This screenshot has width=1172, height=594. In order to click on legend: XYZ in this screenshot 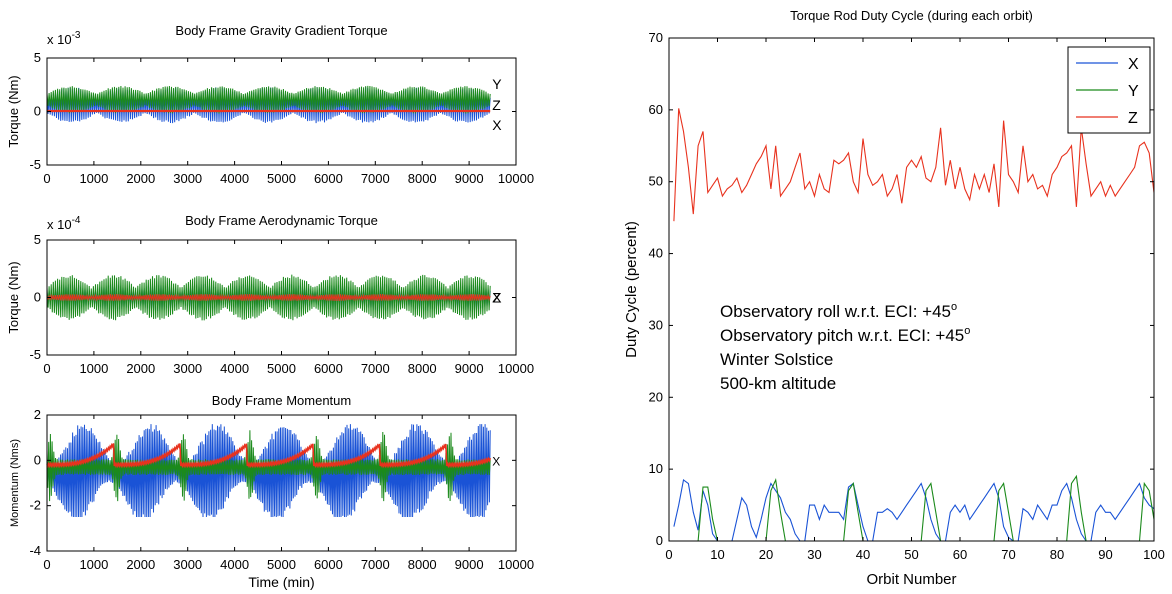, I will do `click(1109, 90)`.